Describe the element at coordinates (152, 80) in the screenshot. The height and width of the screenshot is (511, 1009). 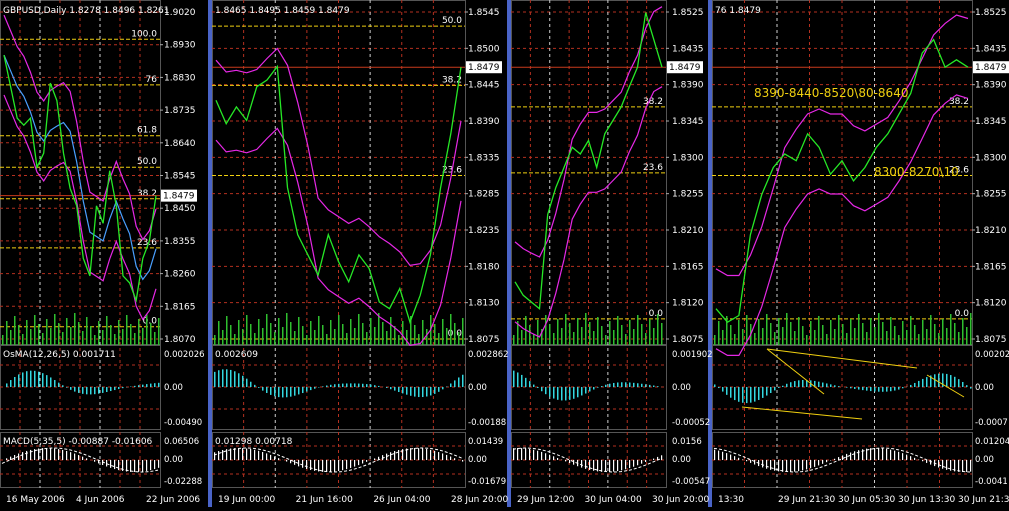
I see `fib-level-label: 76` at that location.